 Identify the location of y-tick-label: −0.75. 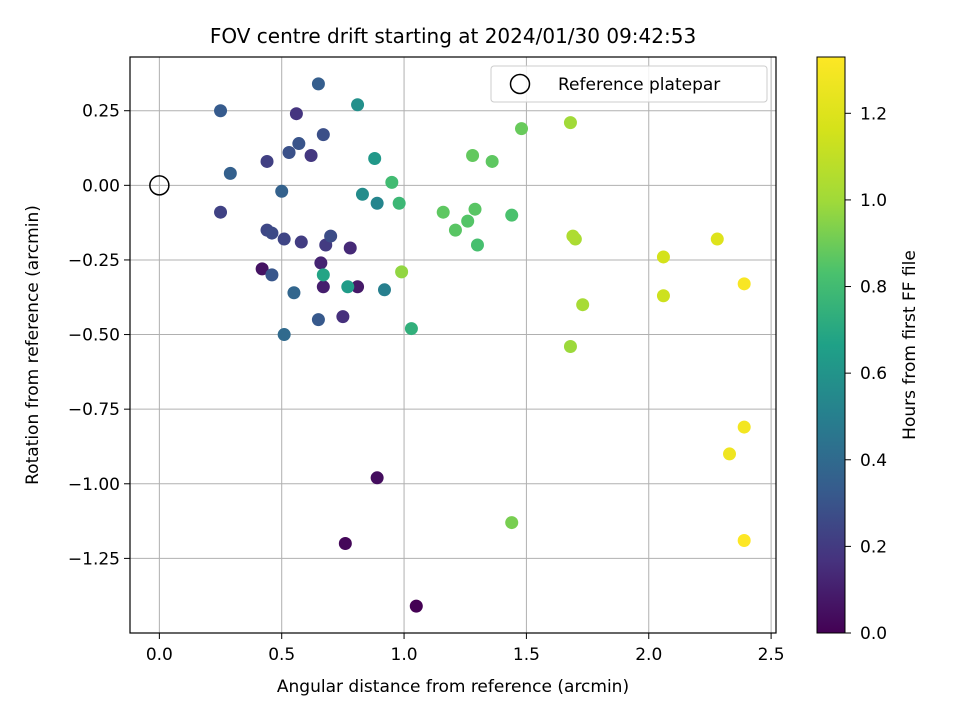
(94, 410).